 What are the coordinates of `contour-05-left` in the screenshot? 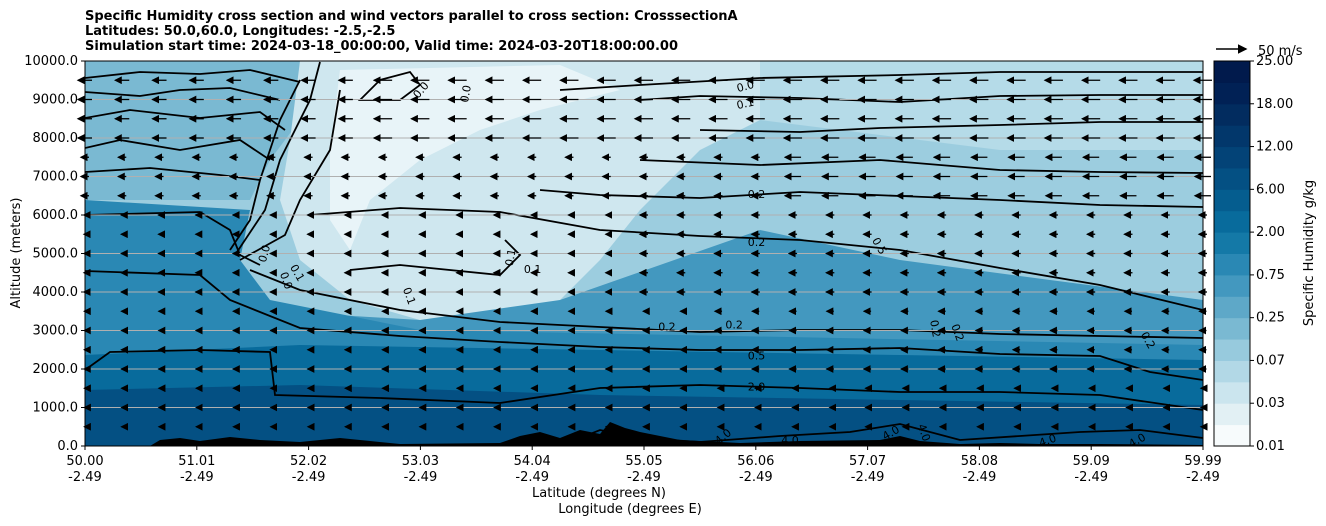 It's located at (290, 175).